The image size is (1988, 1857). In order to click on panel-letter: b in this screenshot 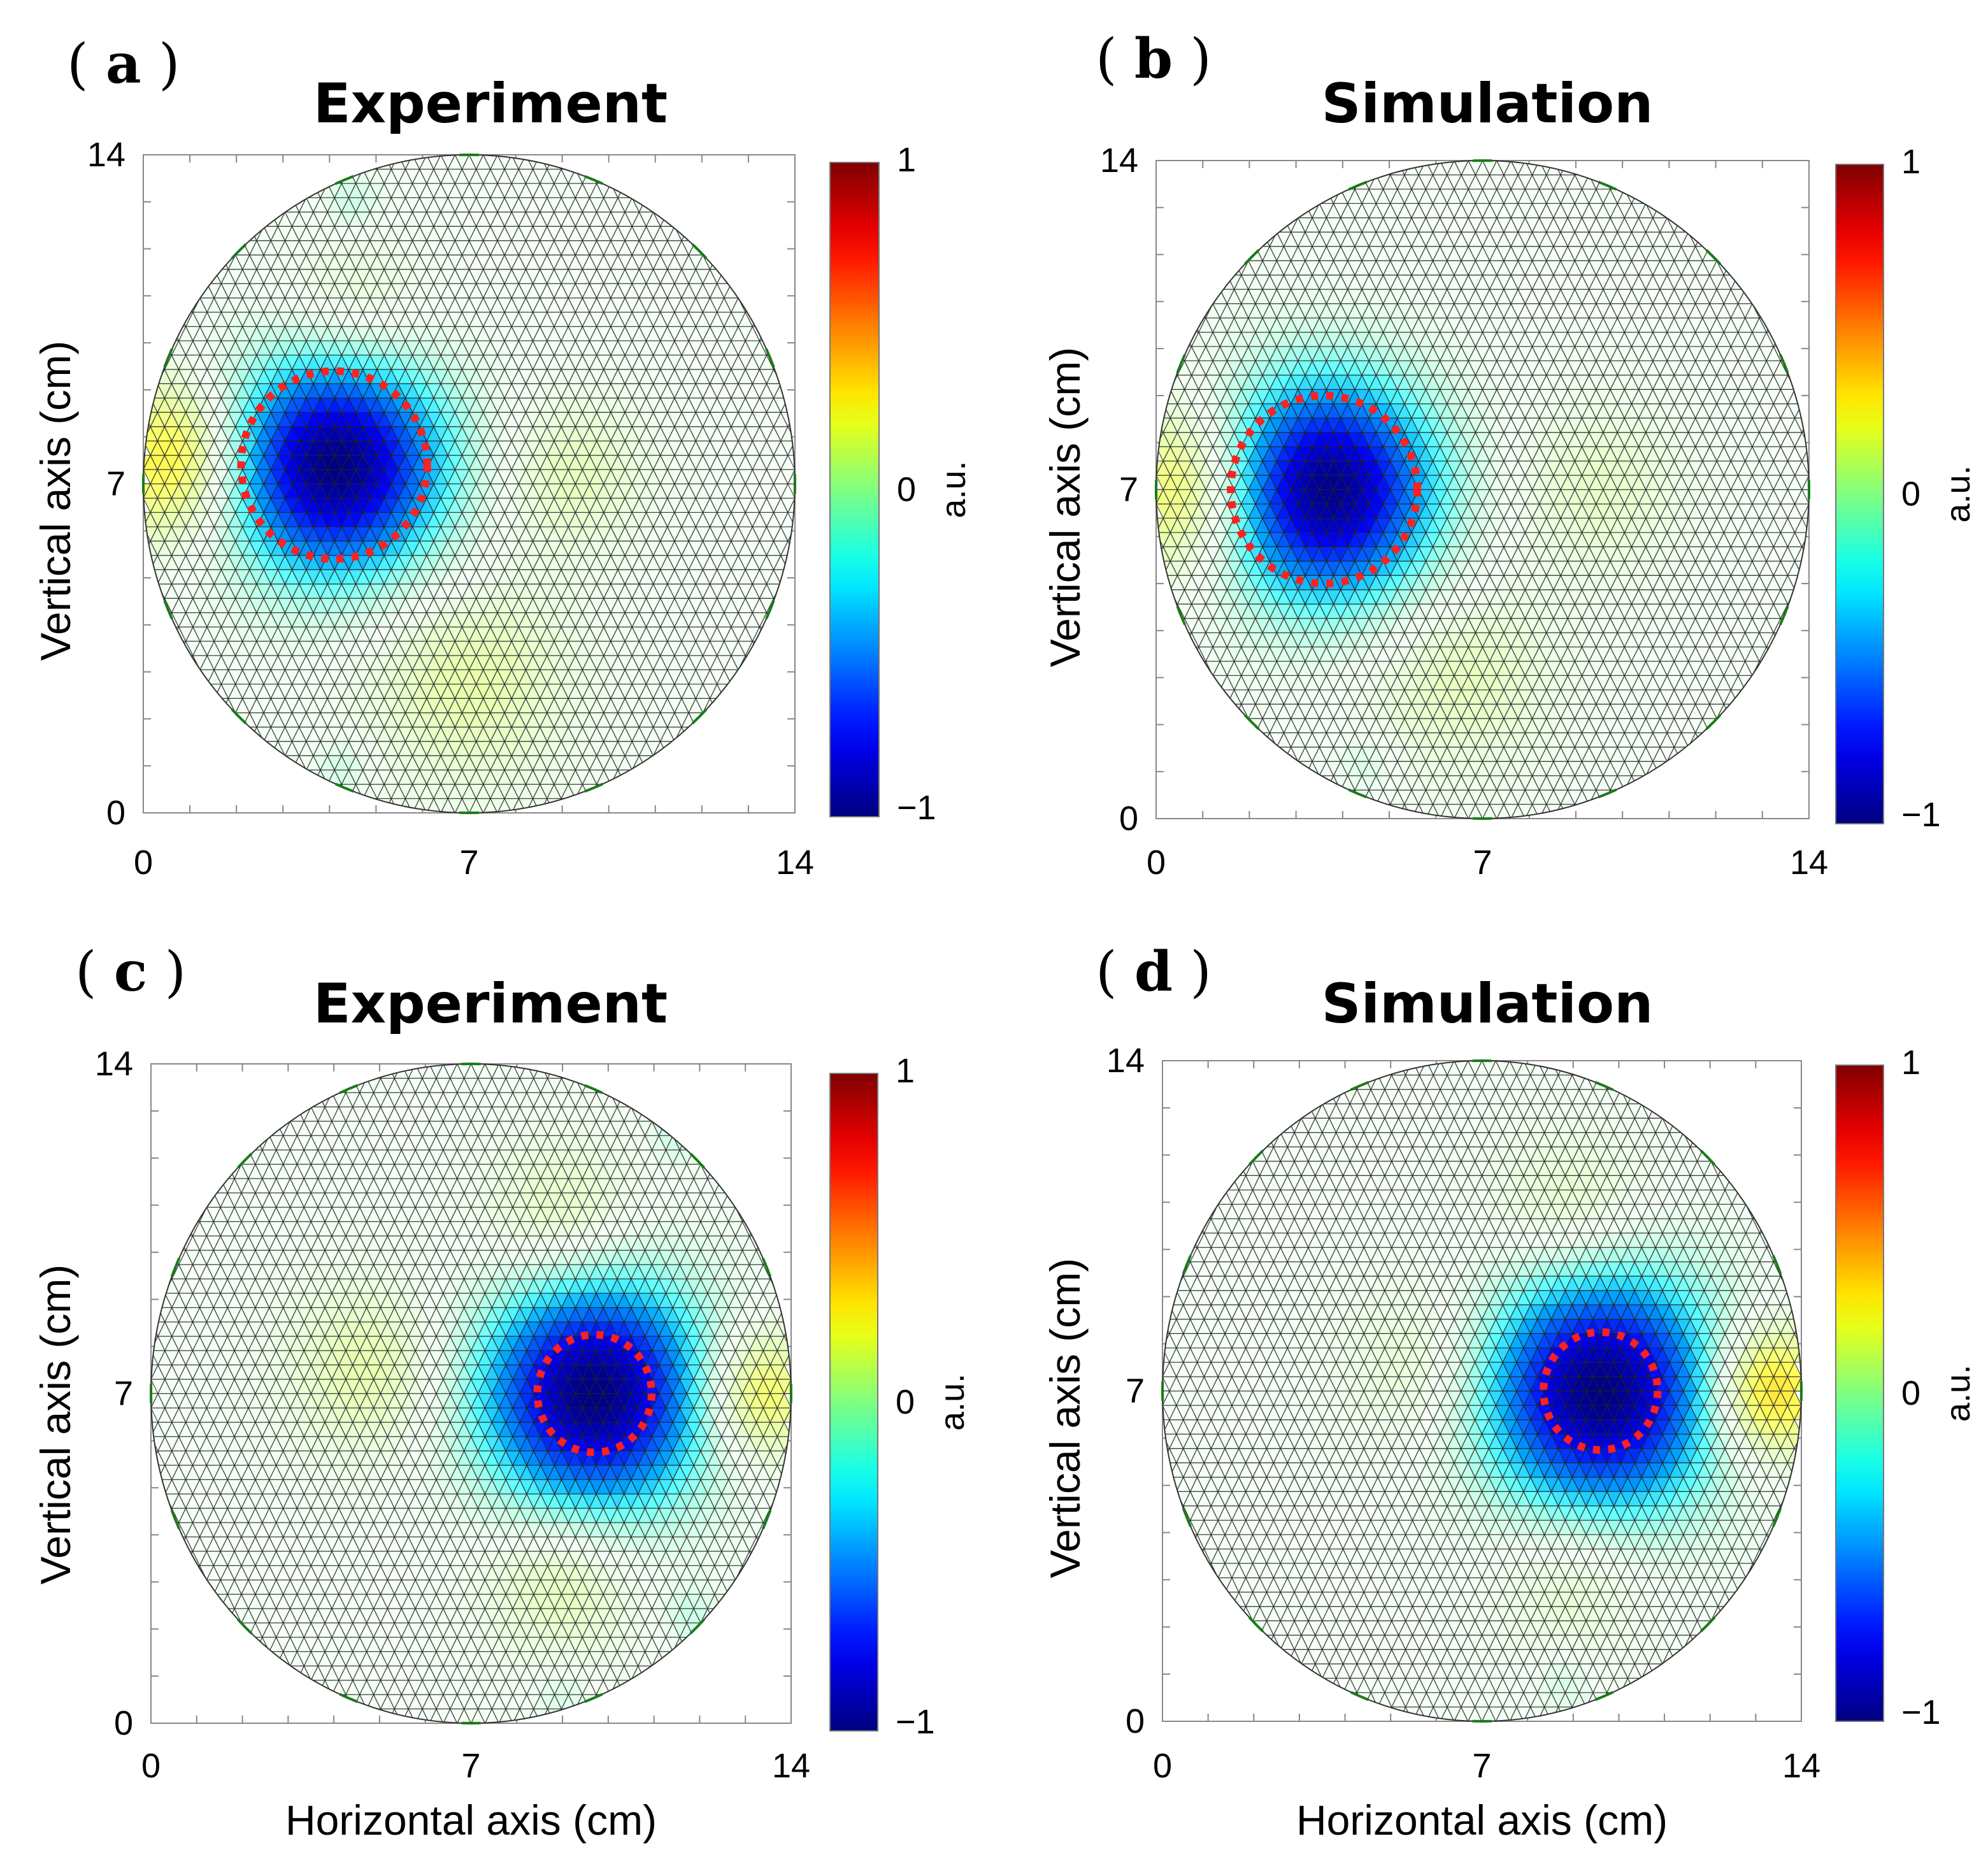, I will do `click(1153, 59)`.